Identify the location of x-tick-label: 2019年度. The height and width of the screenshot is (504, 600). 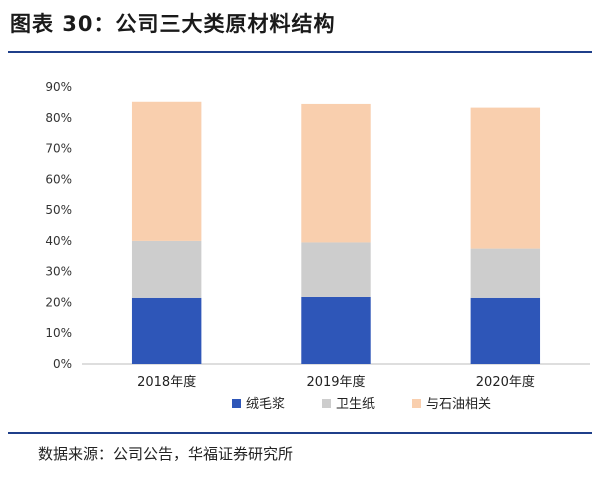
(335, 382).